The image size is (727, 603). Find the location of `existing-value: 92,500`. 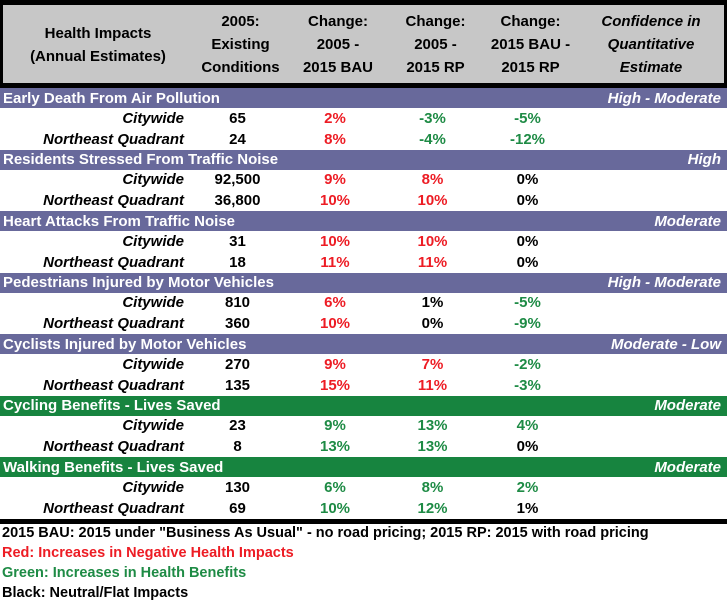

existing-value: 92,500 is located at coordinates (237, 180).